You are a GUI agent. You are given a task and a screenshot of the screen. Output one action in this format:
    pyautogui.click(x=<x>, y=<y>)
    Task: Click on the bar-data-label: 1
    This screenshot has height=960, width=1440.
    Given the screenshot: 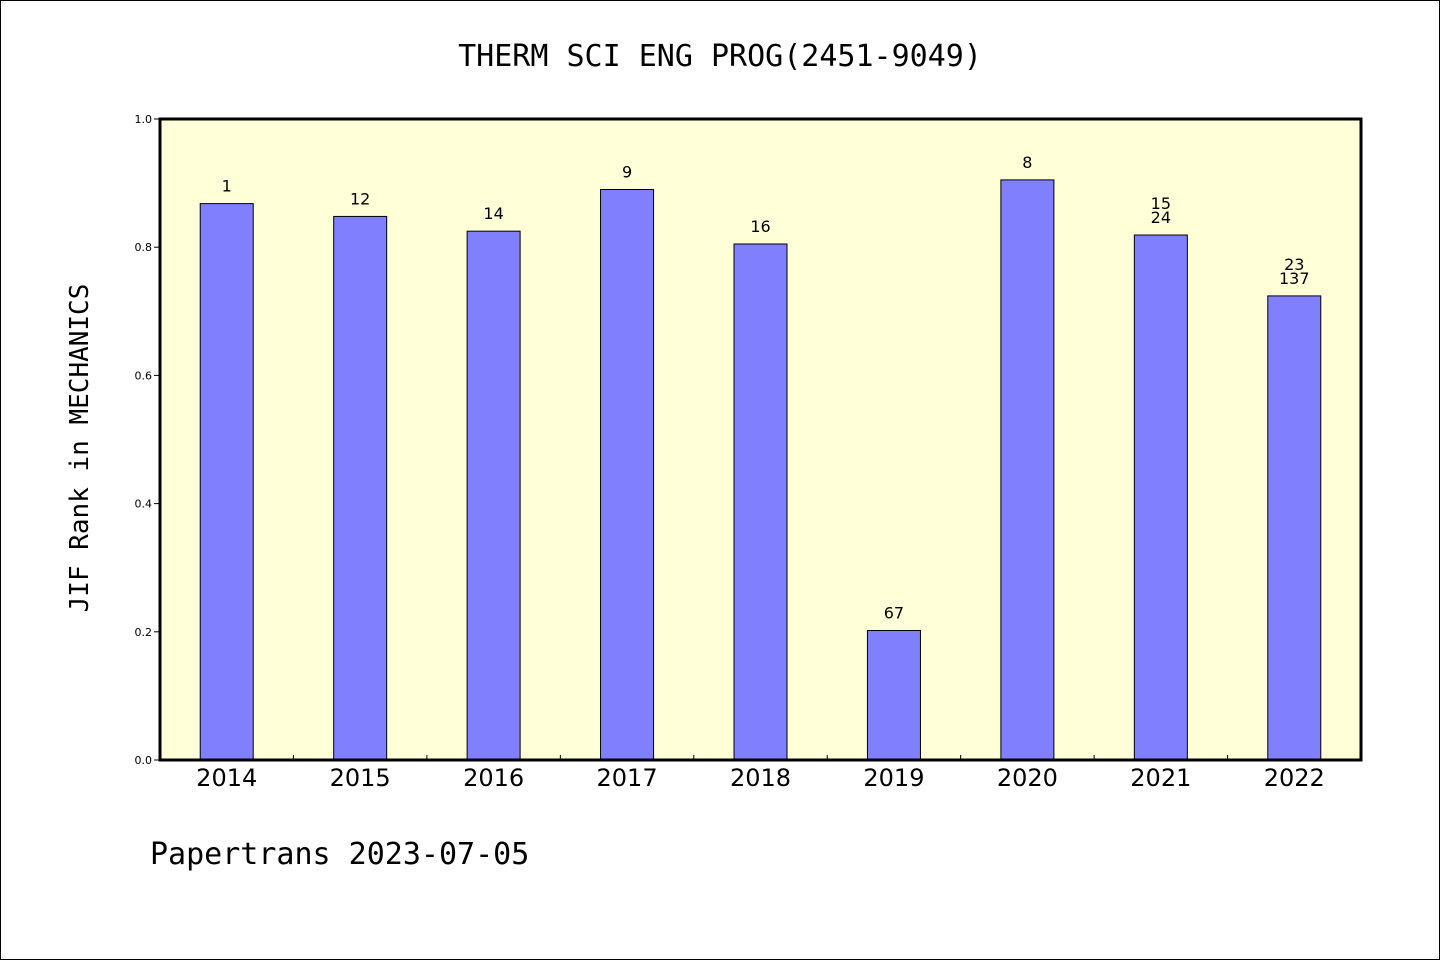 What is the action you would take?
    pyautogui.click(x=227, y=186)
    